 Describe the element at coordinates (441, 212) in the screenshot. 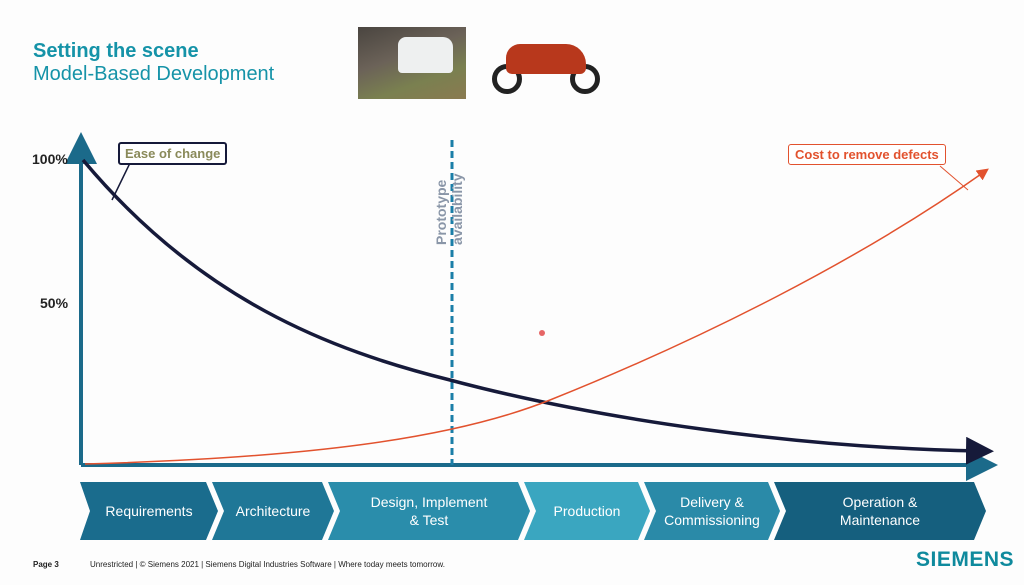

I see `prototype-label-line1: Prototype` at that location.